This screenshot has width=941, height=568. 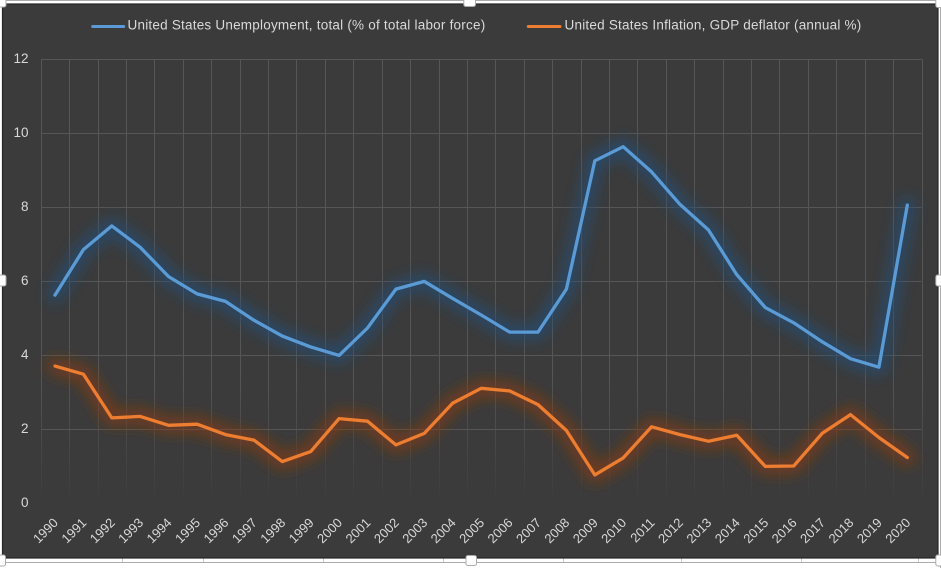 What do you see at coordinates (25, 354) in the screenshot?
I see `svg-text: 4` at bounding box center [25, 354].